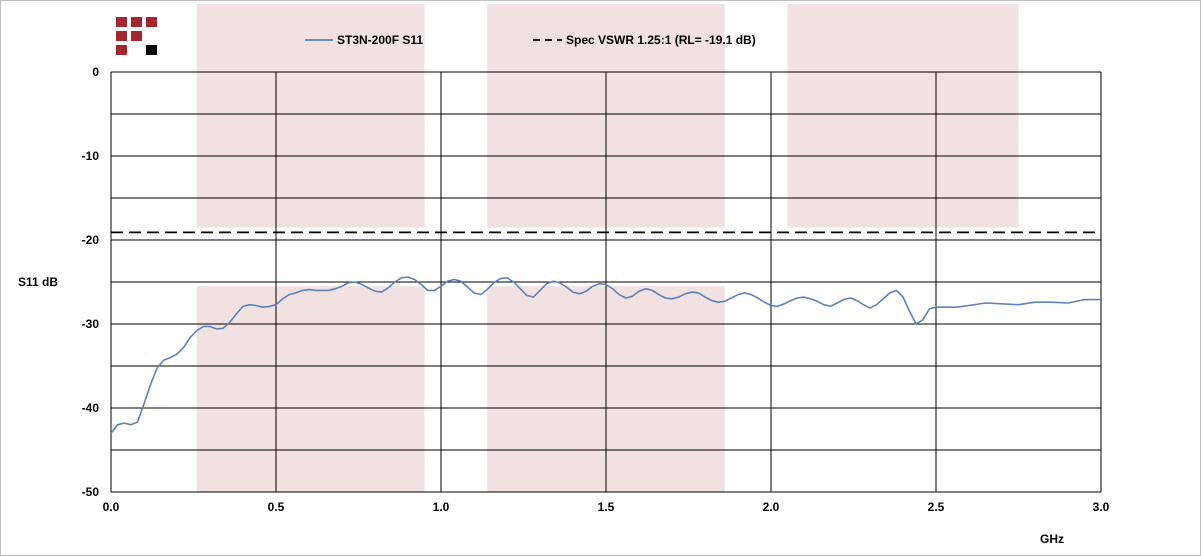 Image resolution: width=1201 pixels, height=556 pixels. I want to click on y-tick-label: -10, so click(91, 156).